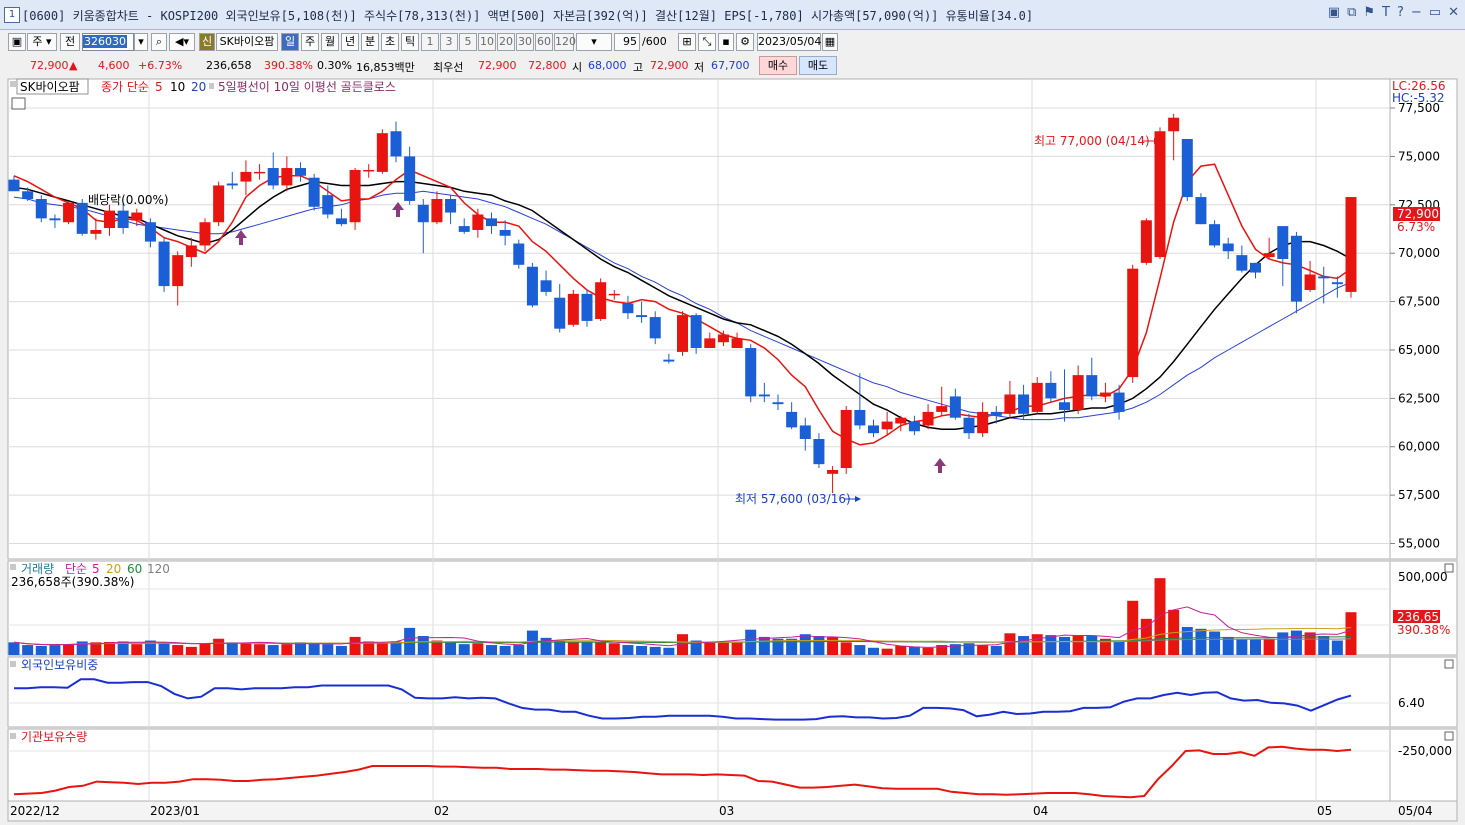  Describe the element at coordinates (1423, 577) in the screenshot. I see `volume-tick: 500,000` at that location.